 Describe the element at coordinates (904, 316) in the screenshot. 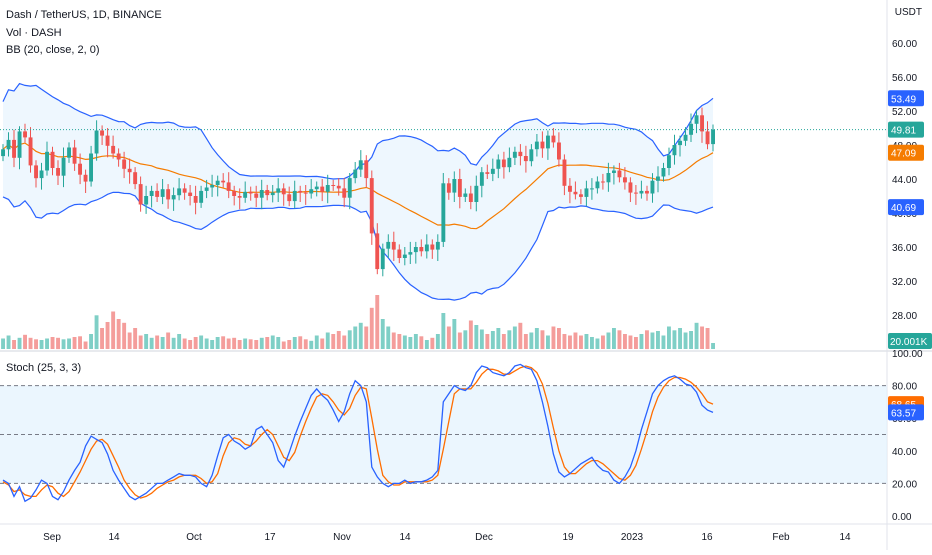

I see `price-tick-label: 28.00` at that location.